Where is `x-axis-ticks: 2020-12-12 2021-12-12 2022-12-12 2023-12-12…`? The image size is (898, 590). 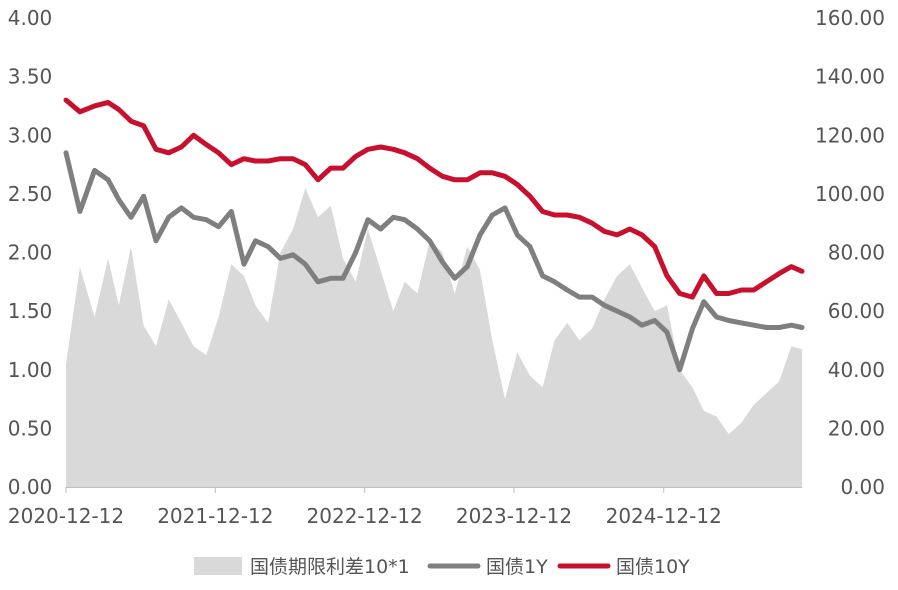
x-axis-ticks: 2020-12-12 2021-12-12 2022-12-12 2023-12-12… is located at coordinates (365, 507).